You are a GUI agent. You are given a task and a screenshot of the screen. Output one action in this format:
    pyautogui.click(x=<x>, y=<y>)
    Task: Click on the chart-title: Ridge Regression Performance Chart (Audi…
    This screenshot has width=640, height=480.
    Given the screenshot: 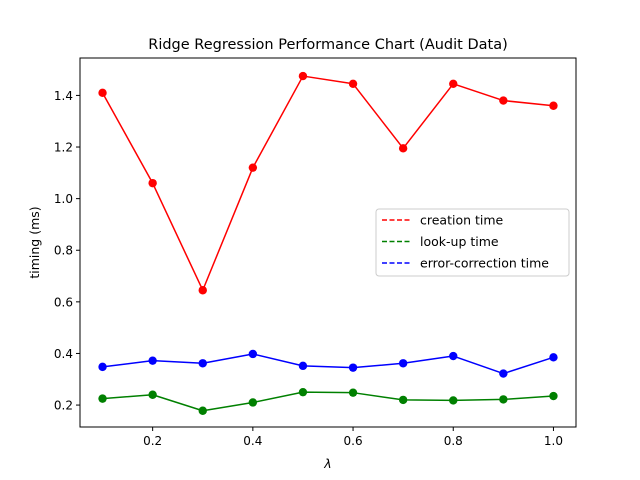 What is the action you would take?
    pyautogui.click(x=327, y=45)
    